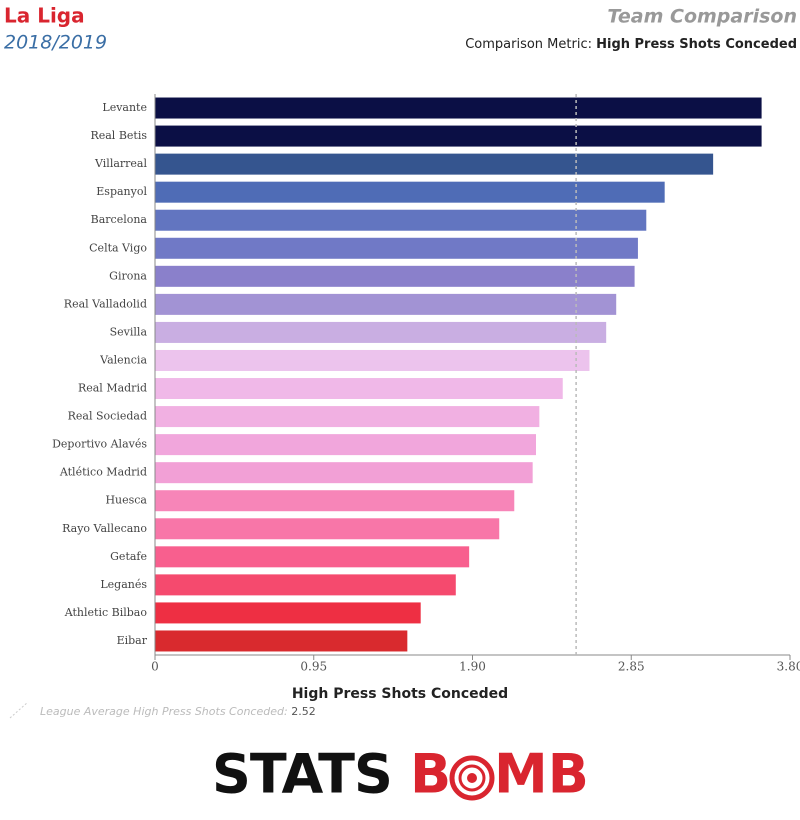  What do you see at coordinates (99, 444) in the screenshot?
I see `y-tick-label: Deportivo Alavés` at bounding box center [99, 444].